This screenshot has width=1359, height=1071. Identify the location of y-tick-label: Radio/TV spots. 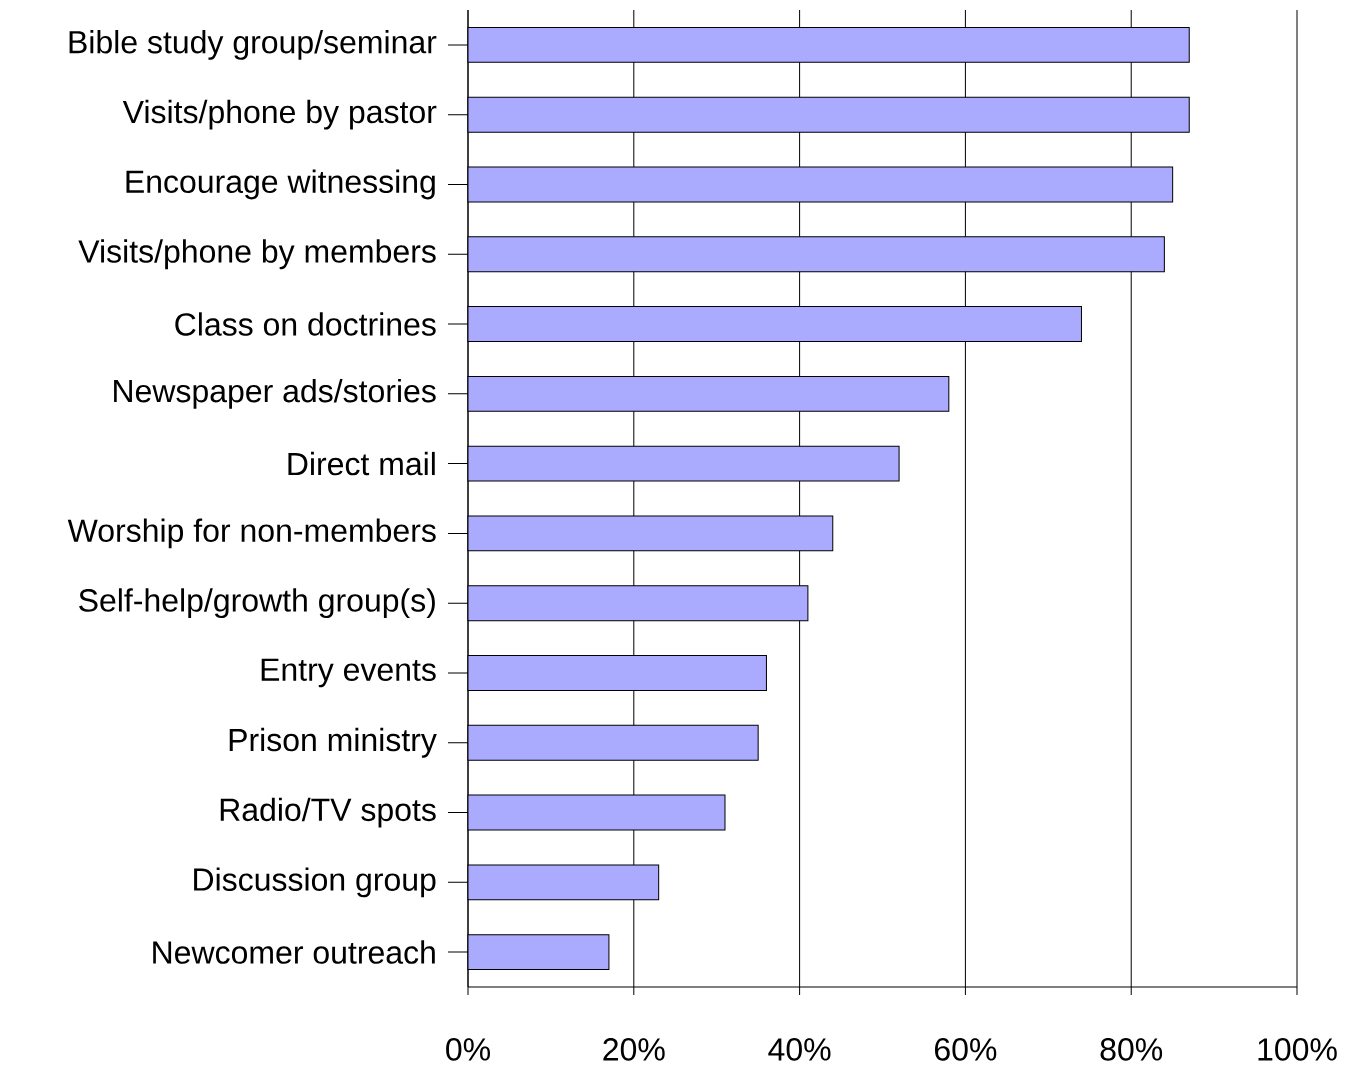
(328, 812).